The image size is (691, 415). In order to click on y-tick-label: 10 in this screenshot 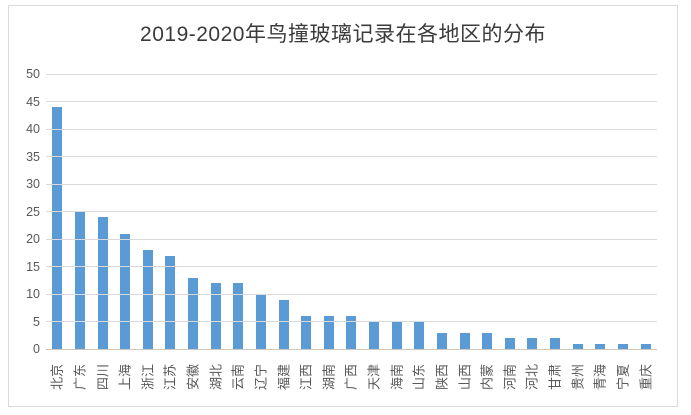, I will do `click(33, 294)`.